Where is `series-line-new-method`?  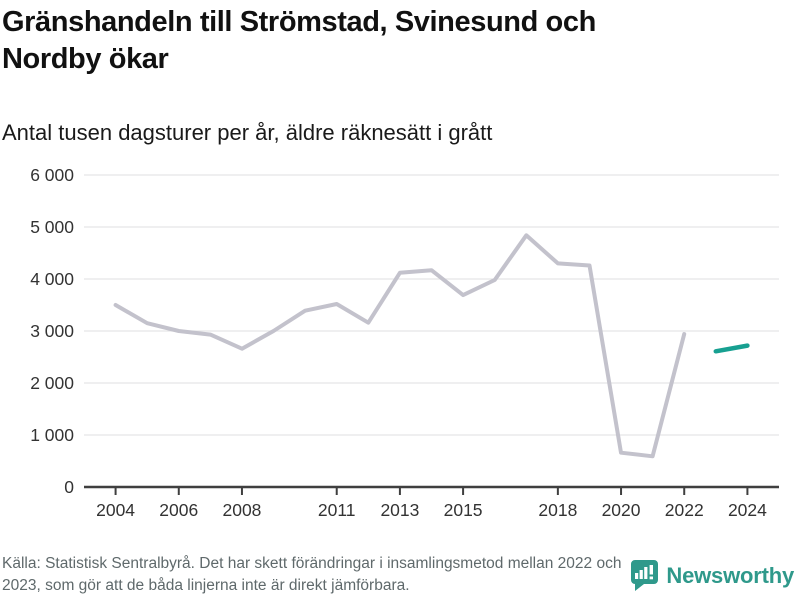 series-line-new-method is located at coordinates (731, 348).